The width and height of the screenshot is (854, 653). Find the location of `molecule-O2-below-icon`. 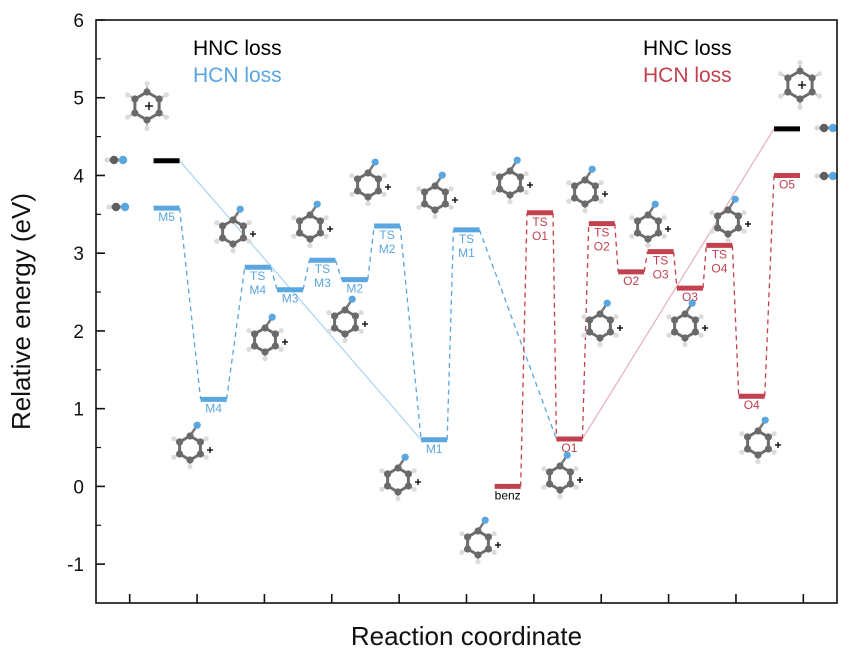

molecule-O2-below-icon is located at coordinates (602, 323).